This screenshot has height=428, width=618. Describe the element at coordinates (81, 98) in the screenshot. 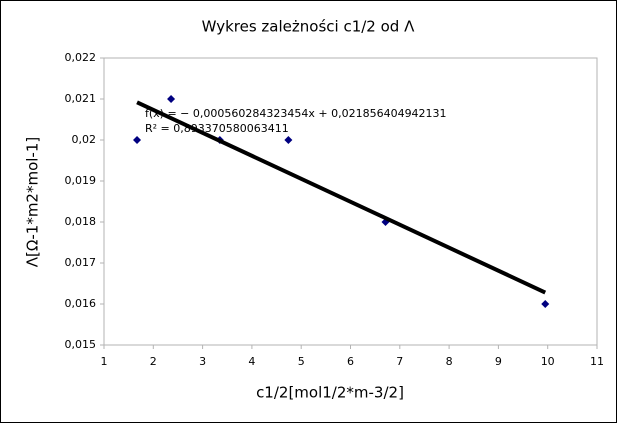

I see `y-tick-label: 0,021` at that location.